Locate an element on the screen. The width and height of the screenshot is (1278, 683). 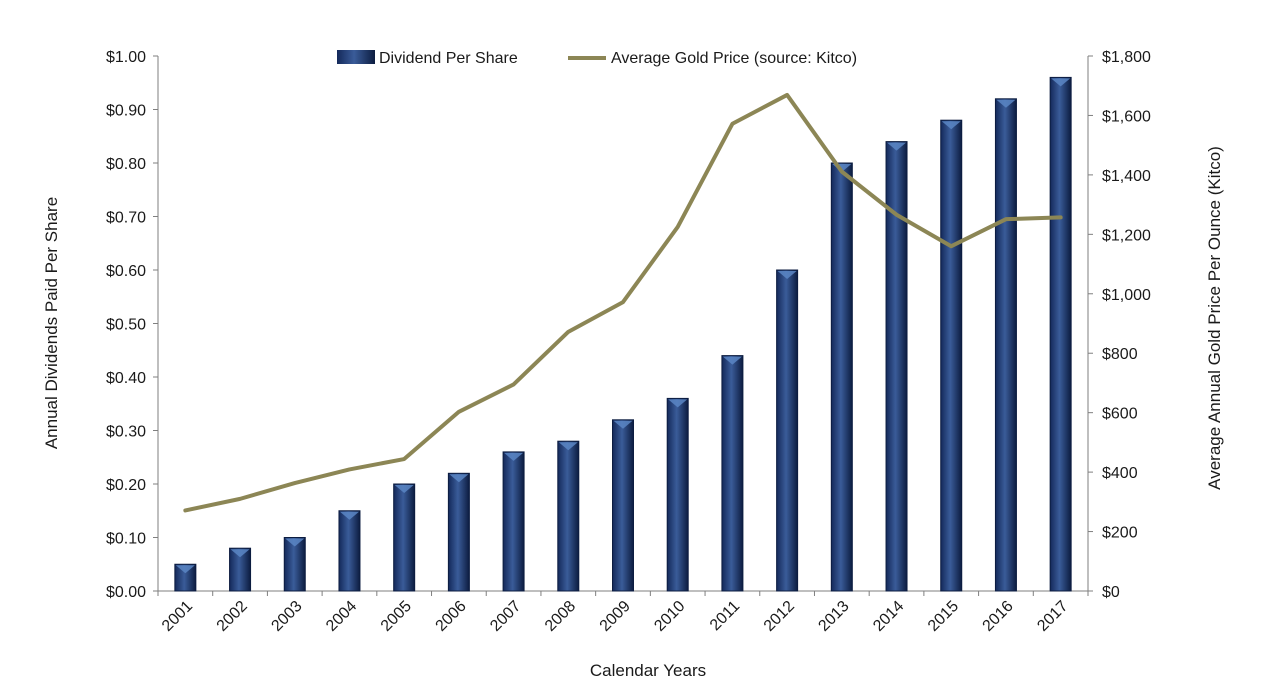
left-tick-label: $0.10 is located at coordinates (126, 539).